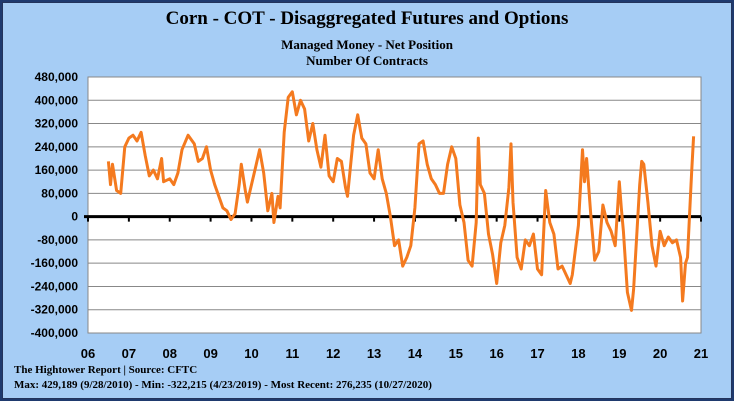 The image size is (734, 401). What do you see at coordinates (701, 353) in the screenshot?
I see `x-tick-label: 21` at bounding box center [701, 353].